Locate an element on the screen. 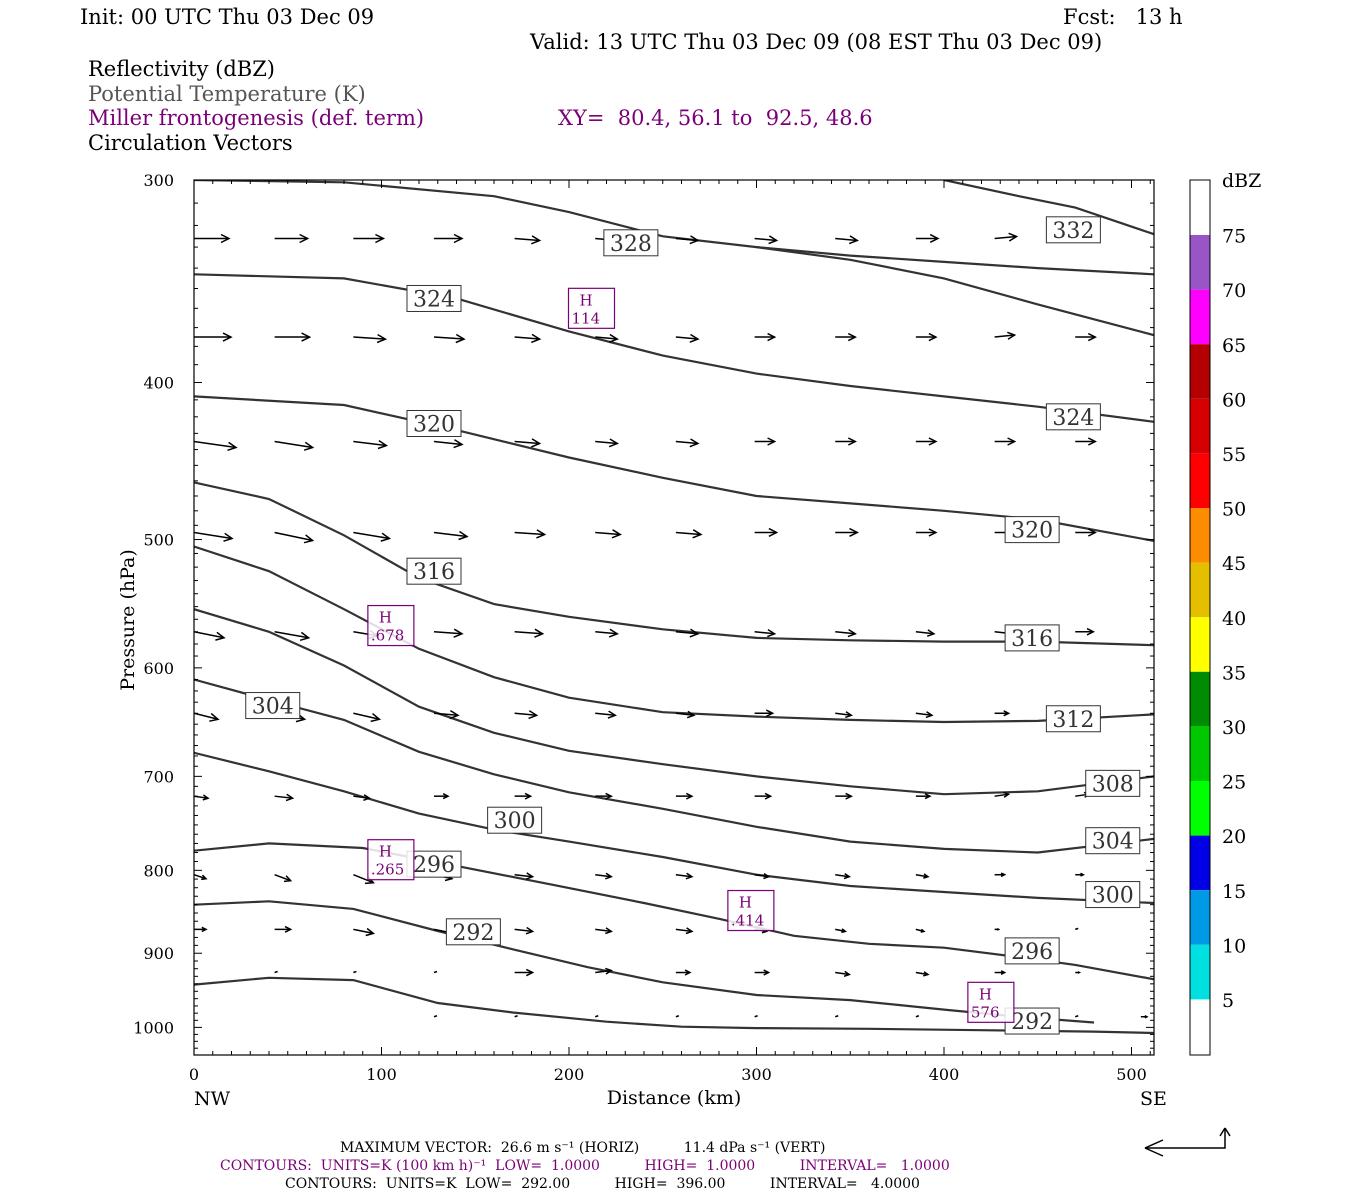 This screenshot has width=1350, height=1200. contour-label: 328 is located at coordinates (631, 244).